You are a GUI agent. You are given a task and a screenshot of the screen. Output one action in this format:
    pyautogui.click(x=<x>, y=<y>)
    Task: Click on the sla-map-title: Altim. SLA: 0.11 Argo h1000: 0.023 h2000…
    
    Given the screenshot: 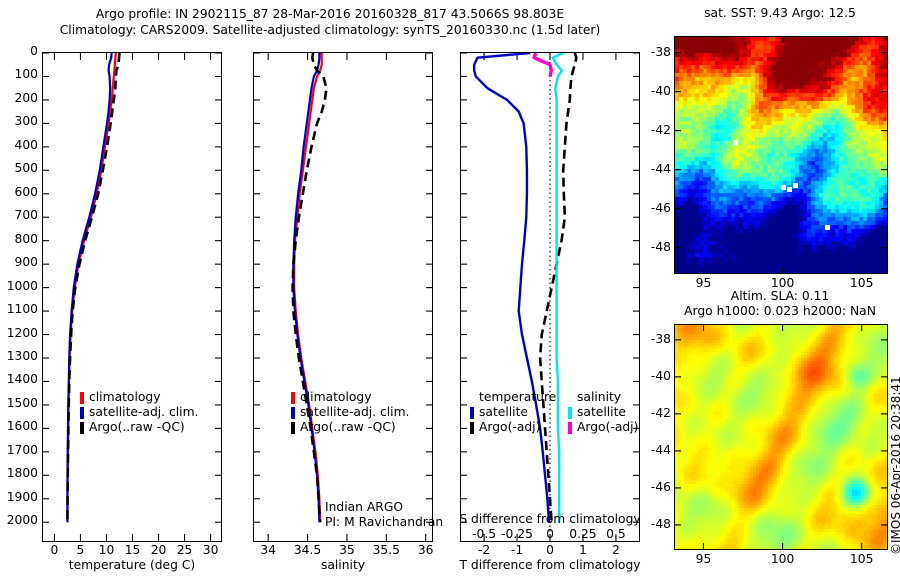 What is the action you would take?
    pyautogui.click(x=780, y=304)
    